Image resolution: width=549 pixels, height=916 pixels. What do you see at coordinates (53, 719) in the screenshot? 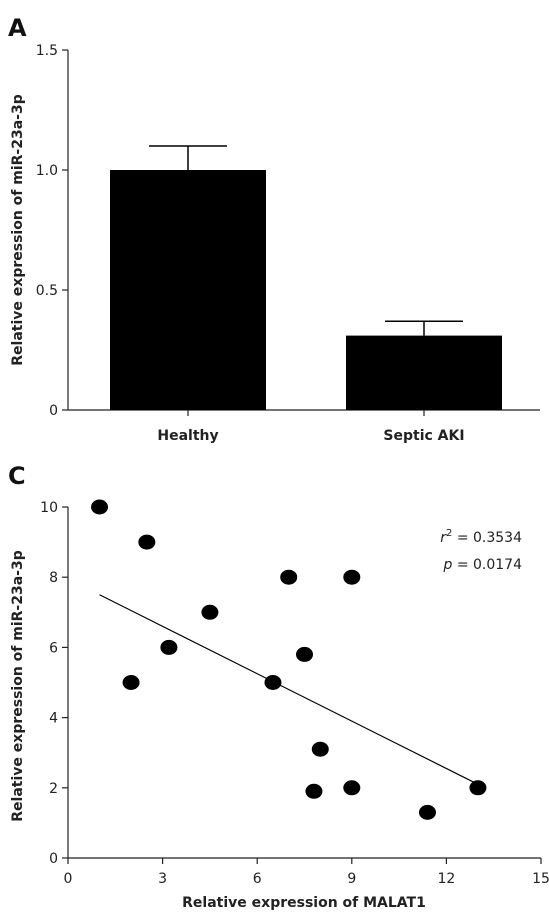
I see `panel-c-y-tick-label: 4` at bounding box center [53, 719].